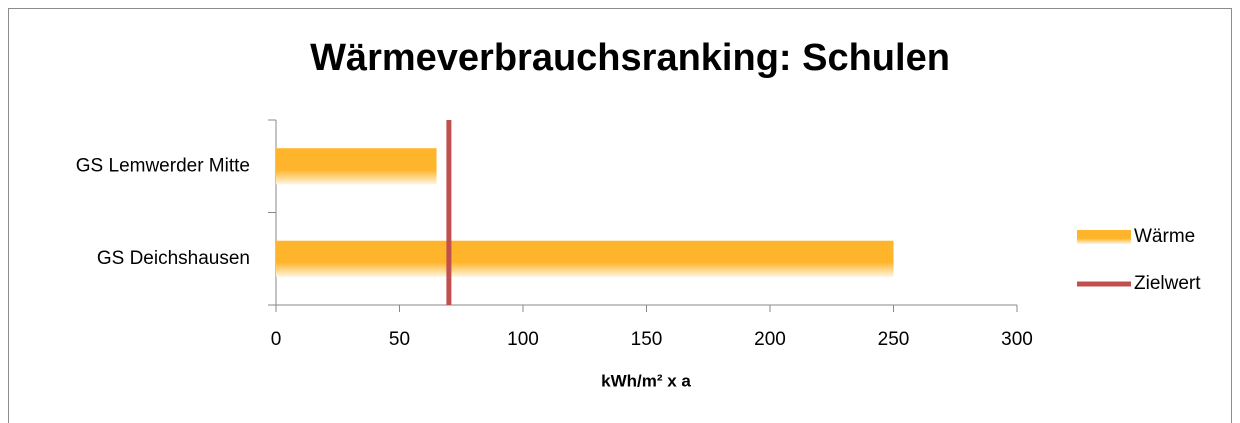 This screenshot has height=423, width=1240. What do you see at coordinates (1017, 339) in the screenshot?
I see `x-tick-label: 300` at bounding box center [1017, 339].